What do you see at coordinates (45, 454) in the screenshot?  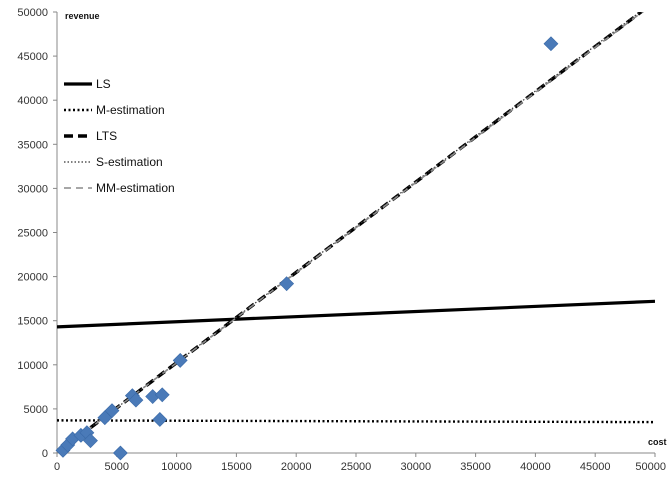 I see `y-tick-label: 0` at bounding box center [45, 454].